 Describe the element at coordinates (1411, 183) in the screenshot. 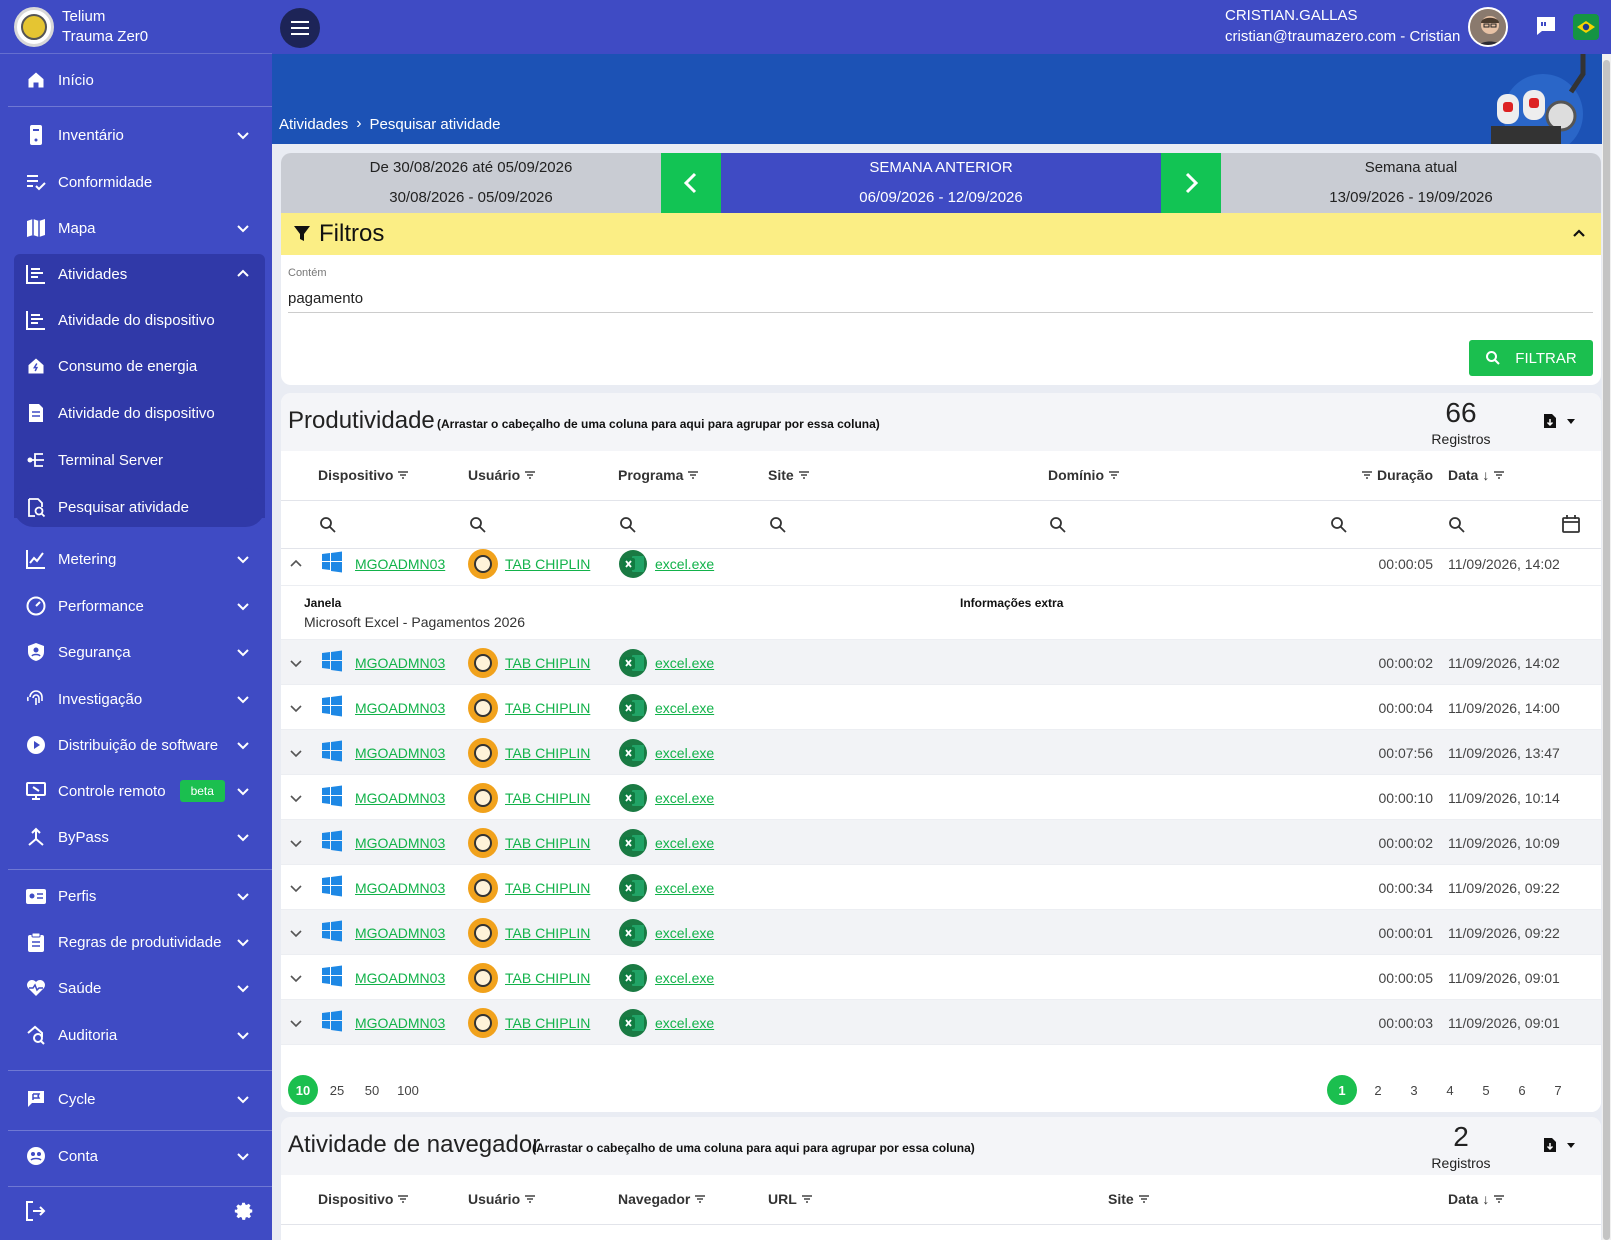

I see `current-week-option: Semana atual 13/09/2026 - 19/09/2026` at that location.